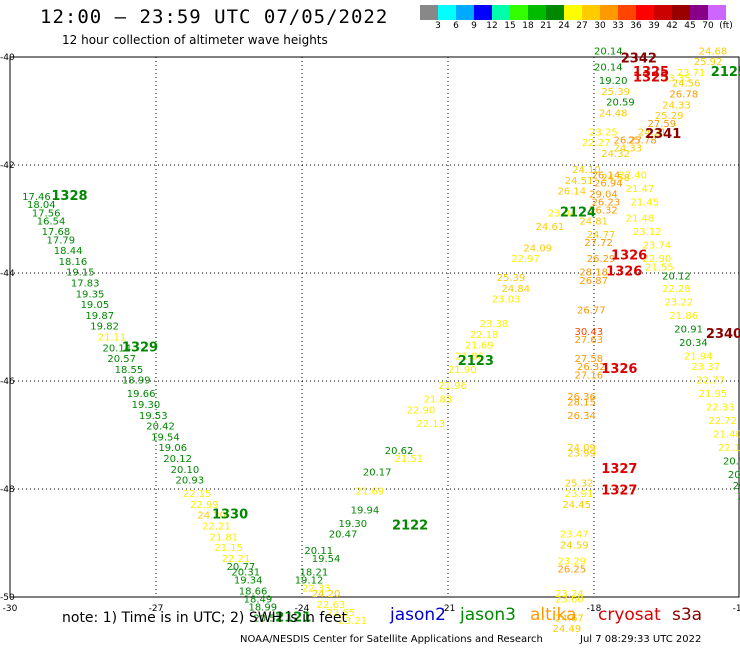 This screenshot has width=740, height=650. I want to click on swh-value: 20.59, so click(620, 103).